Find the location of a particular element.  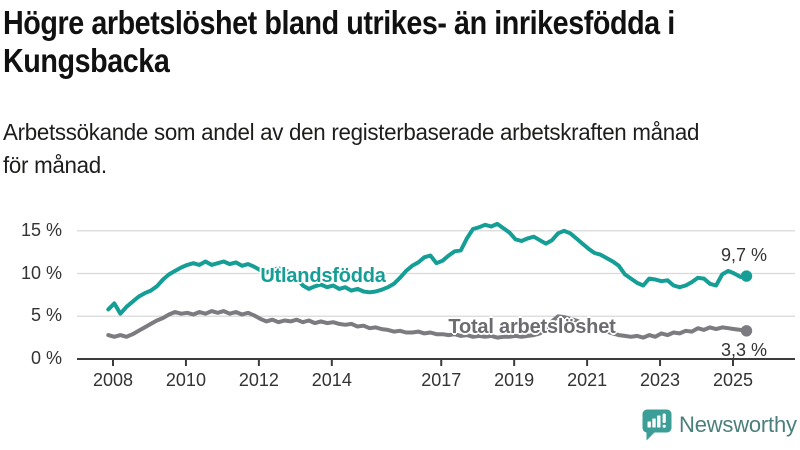

end-value-label-total: 3,3 % is located at coordinates (744, 350).